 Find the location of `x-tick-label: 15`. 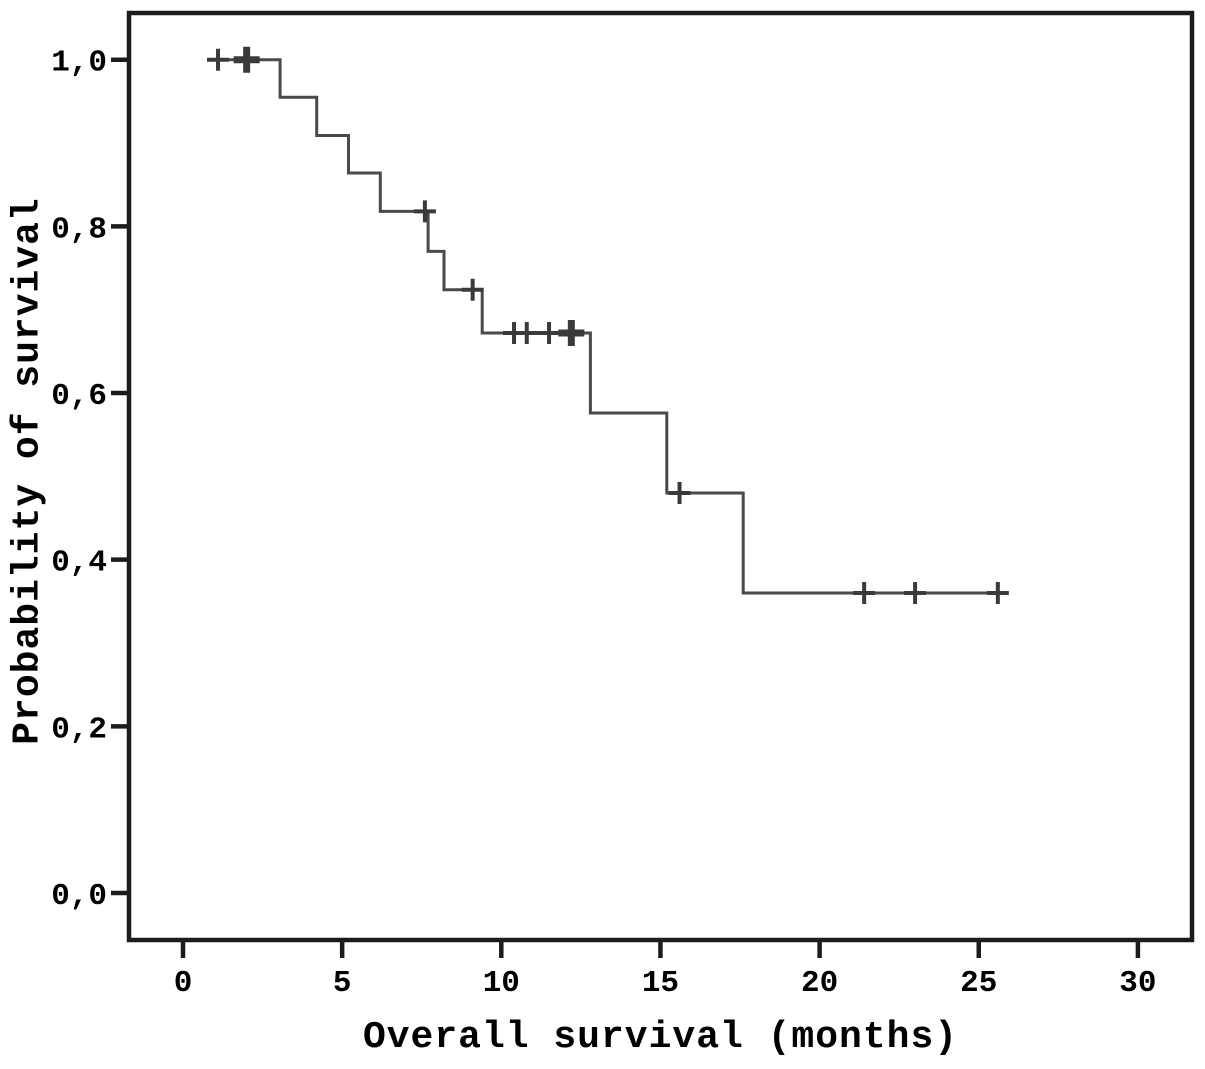

x-tick-label: 15 is located at coordinates (660, 983).